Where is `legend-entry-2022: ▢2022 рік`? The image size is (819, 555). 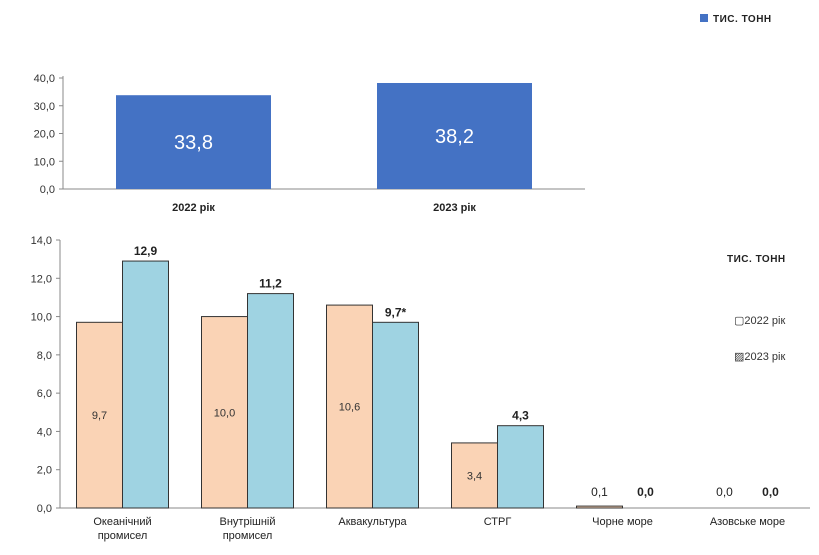 legend-entry-2022: ▢2022 рік is located at coordinates (759, 321).